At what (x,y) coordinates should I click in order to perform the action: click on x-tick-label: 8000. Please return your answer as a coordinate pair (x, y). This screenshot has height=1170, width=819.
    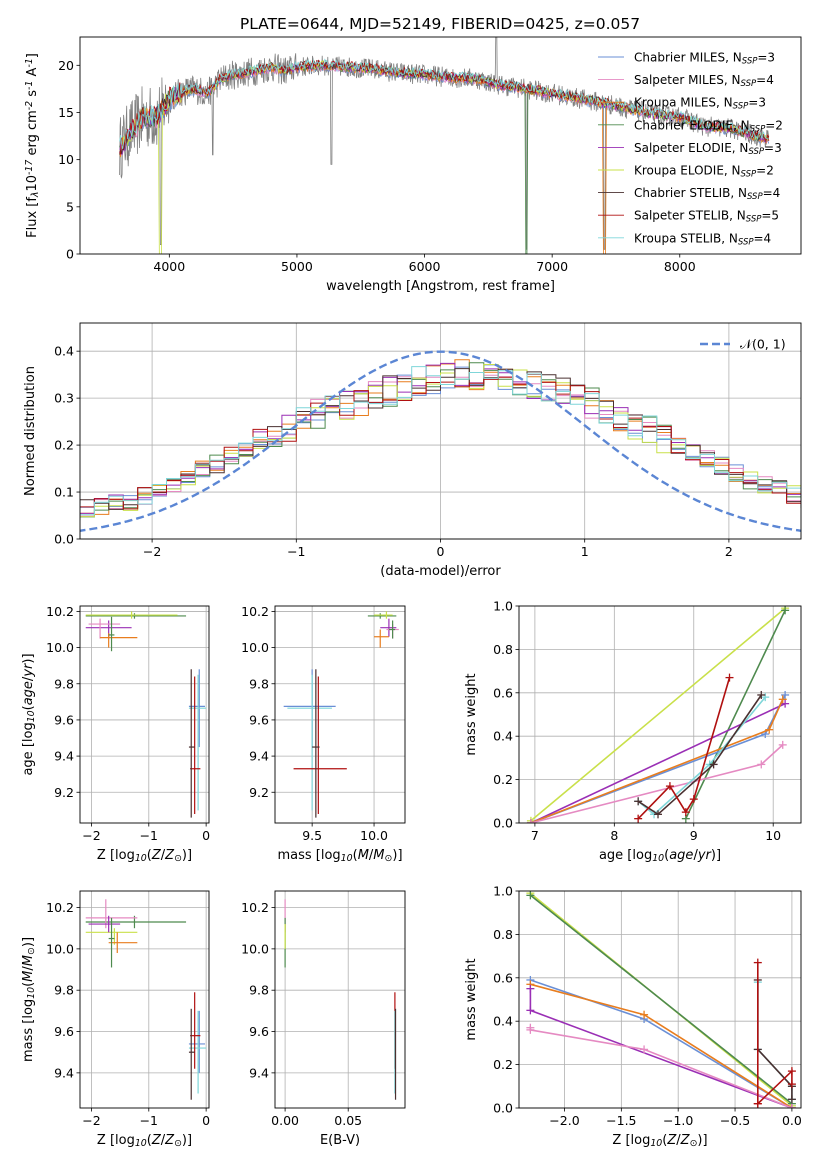
    Looking at the image, I should click on (680, 266).